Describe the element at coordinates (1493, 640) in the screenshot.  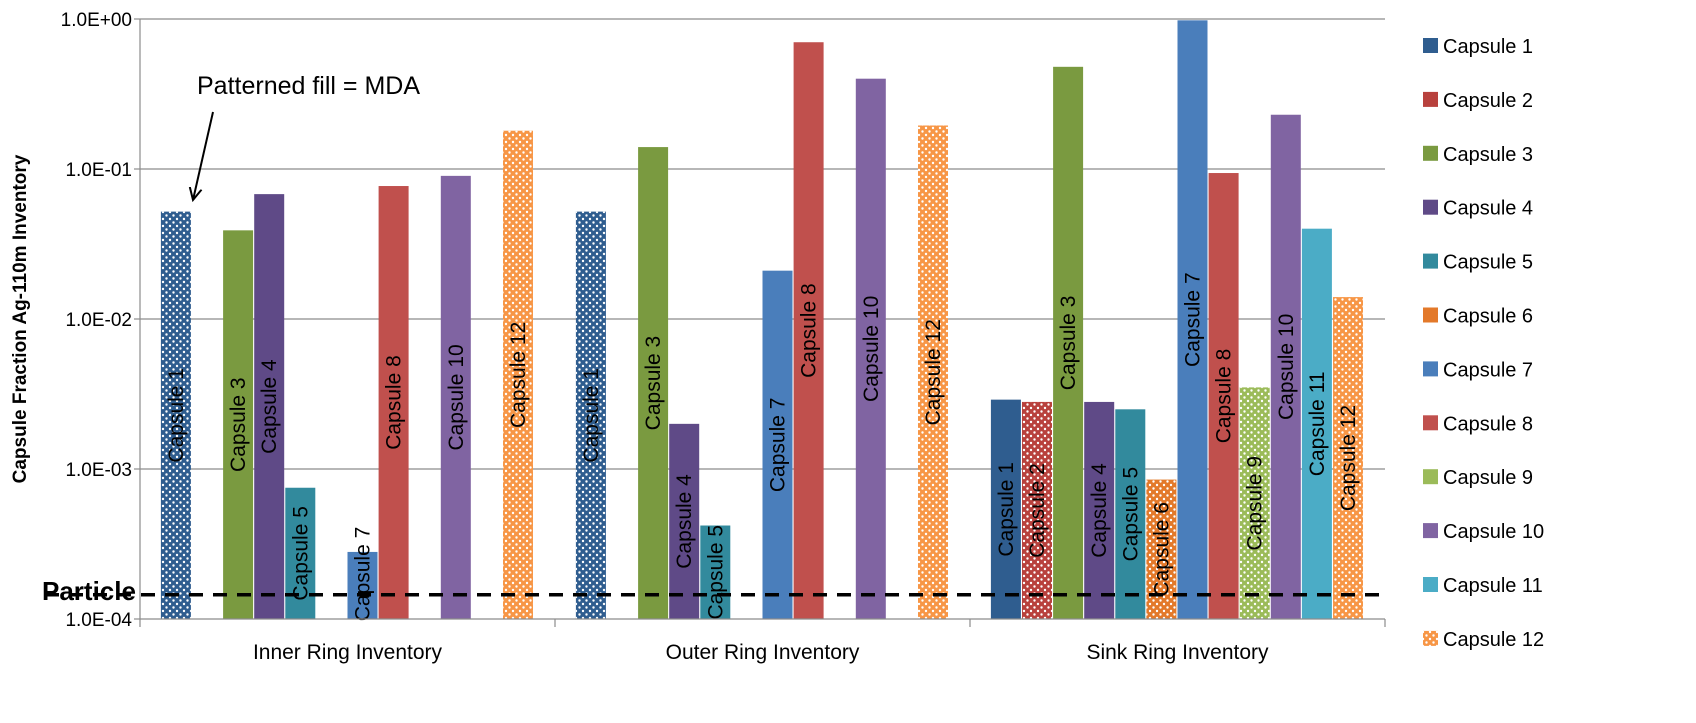
I see `legend-label-capsule-12: Capsule 12` at that location.